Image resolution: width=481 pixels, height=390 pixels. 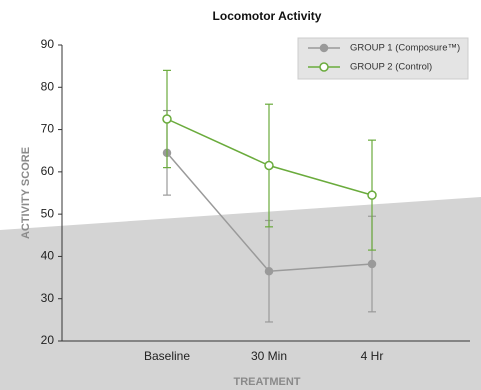 I want to click on y-tick-label: 20, so click(x=48, y=340).